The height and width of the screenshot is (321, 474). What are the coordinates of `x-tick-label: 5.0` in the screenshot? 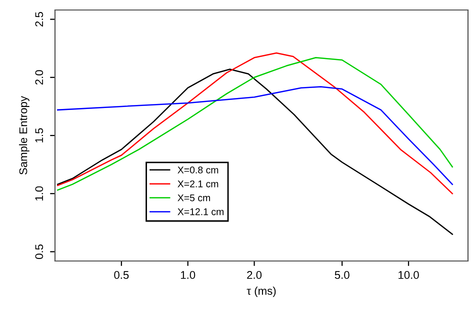 It's located at (342, 275).